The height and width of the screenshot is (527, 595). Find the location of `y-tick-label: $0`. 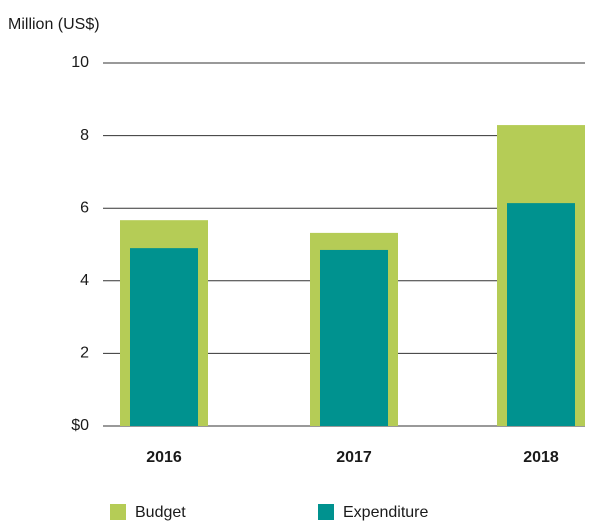

y-tick-label: $0 is located at coordinates (80, 425).